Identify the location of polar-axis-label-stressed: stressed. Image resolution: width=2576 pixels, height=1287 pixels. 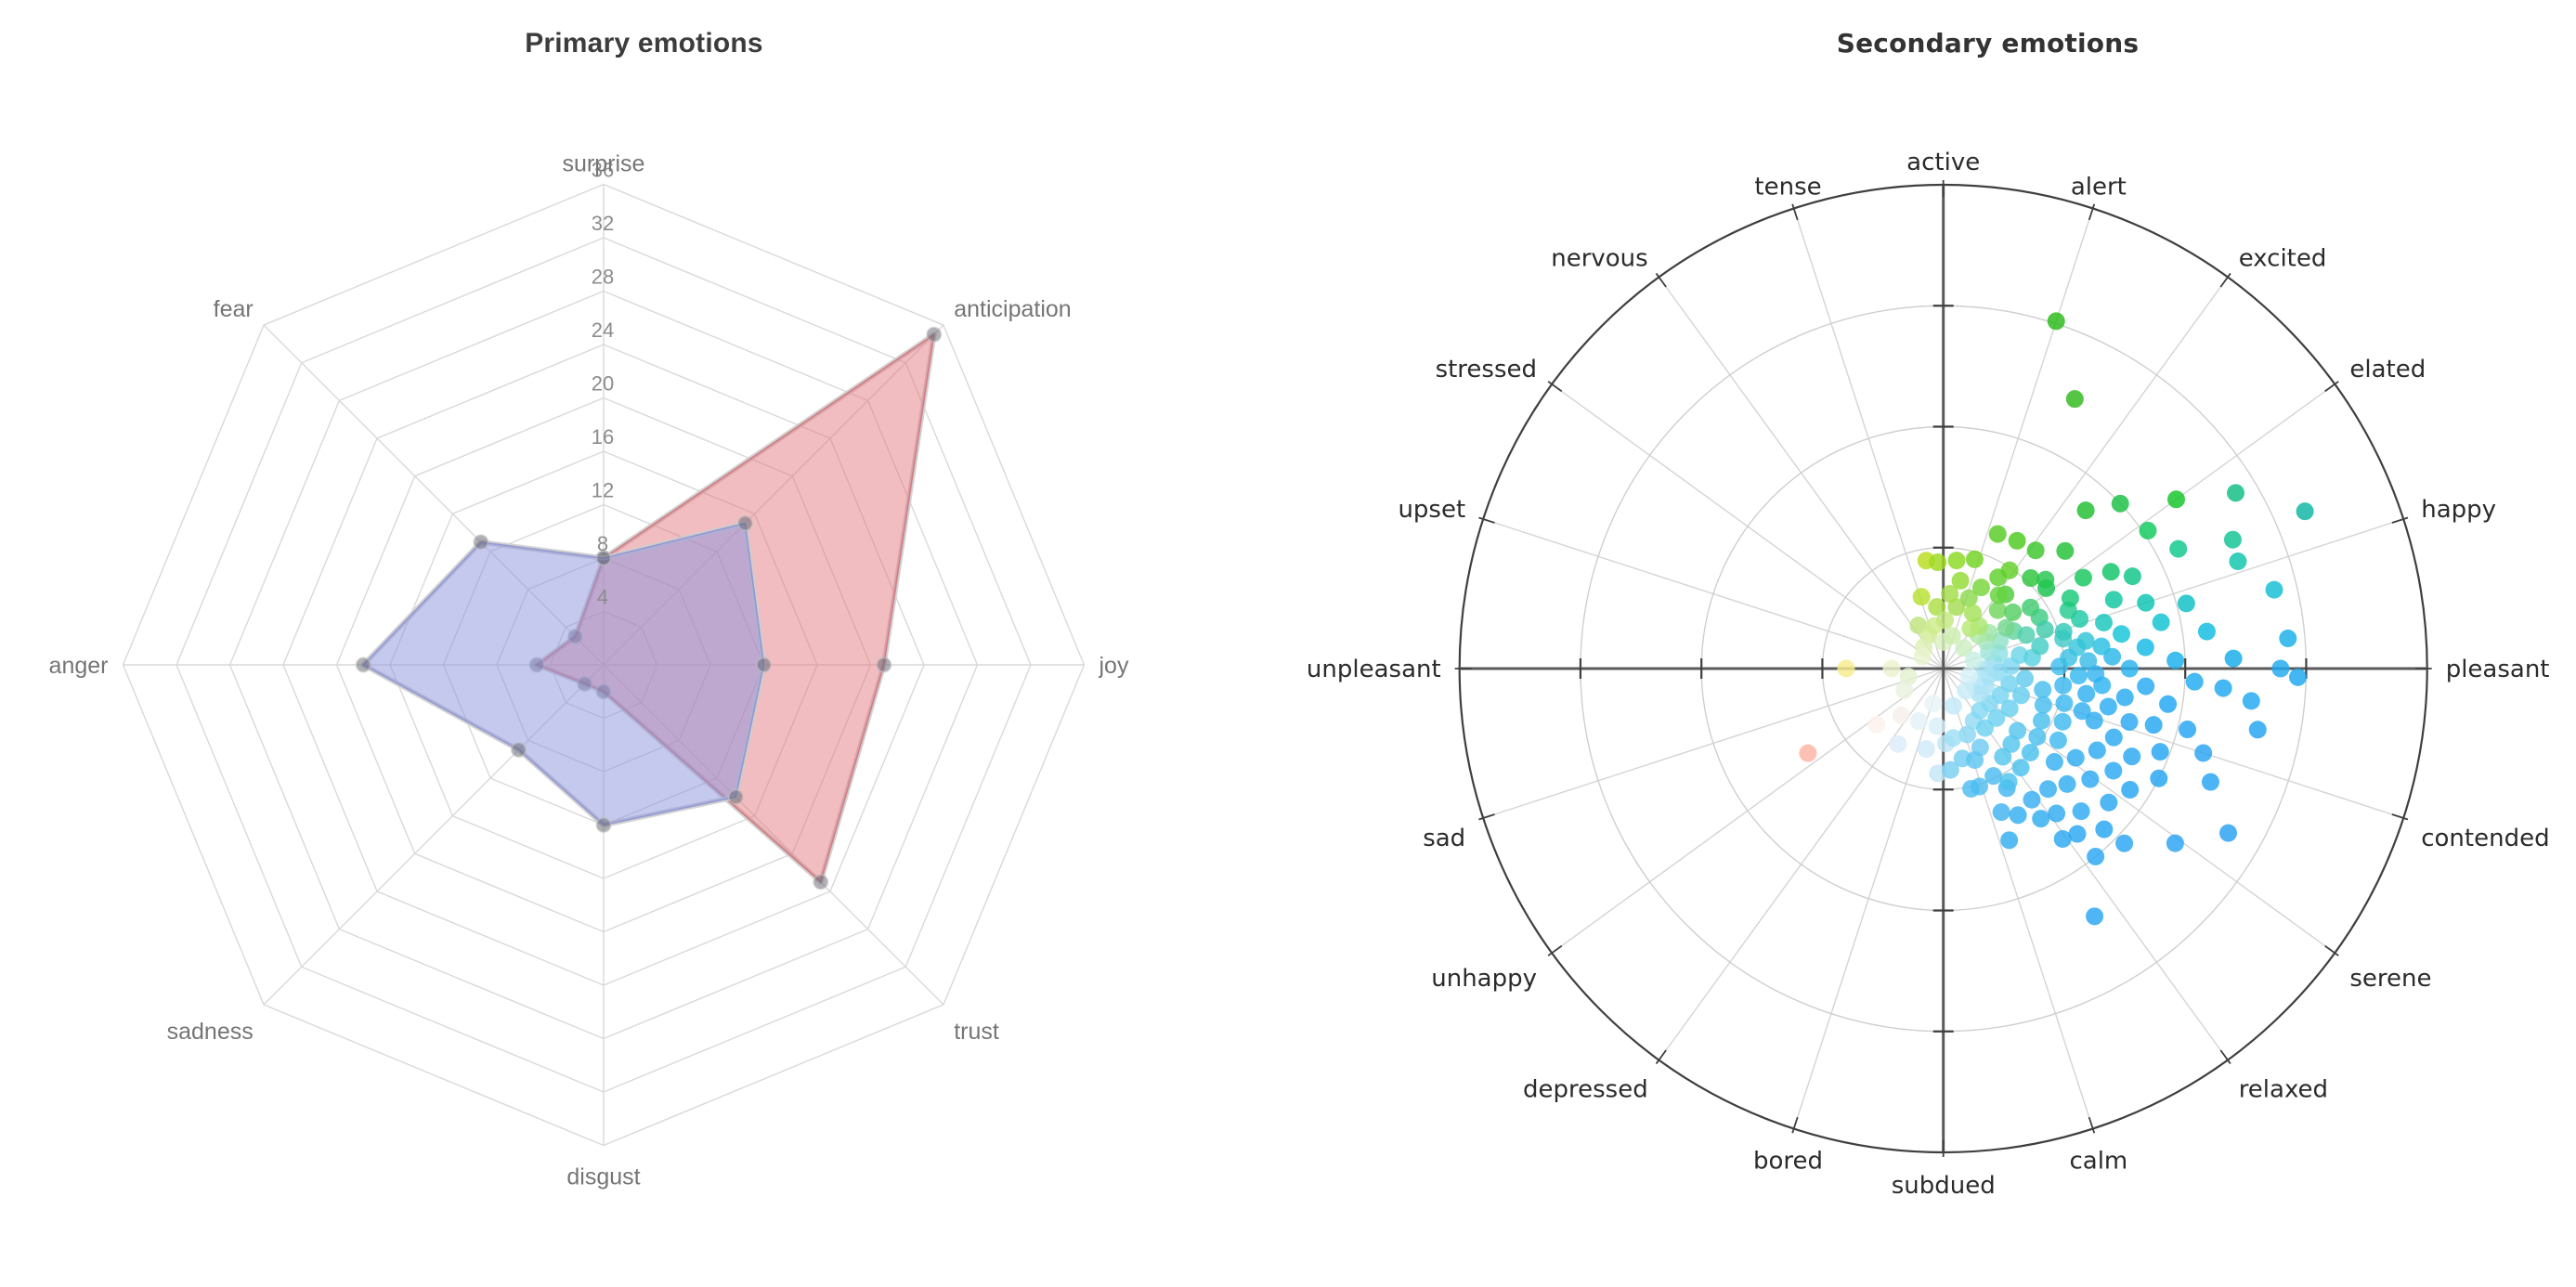
(1486, 370).